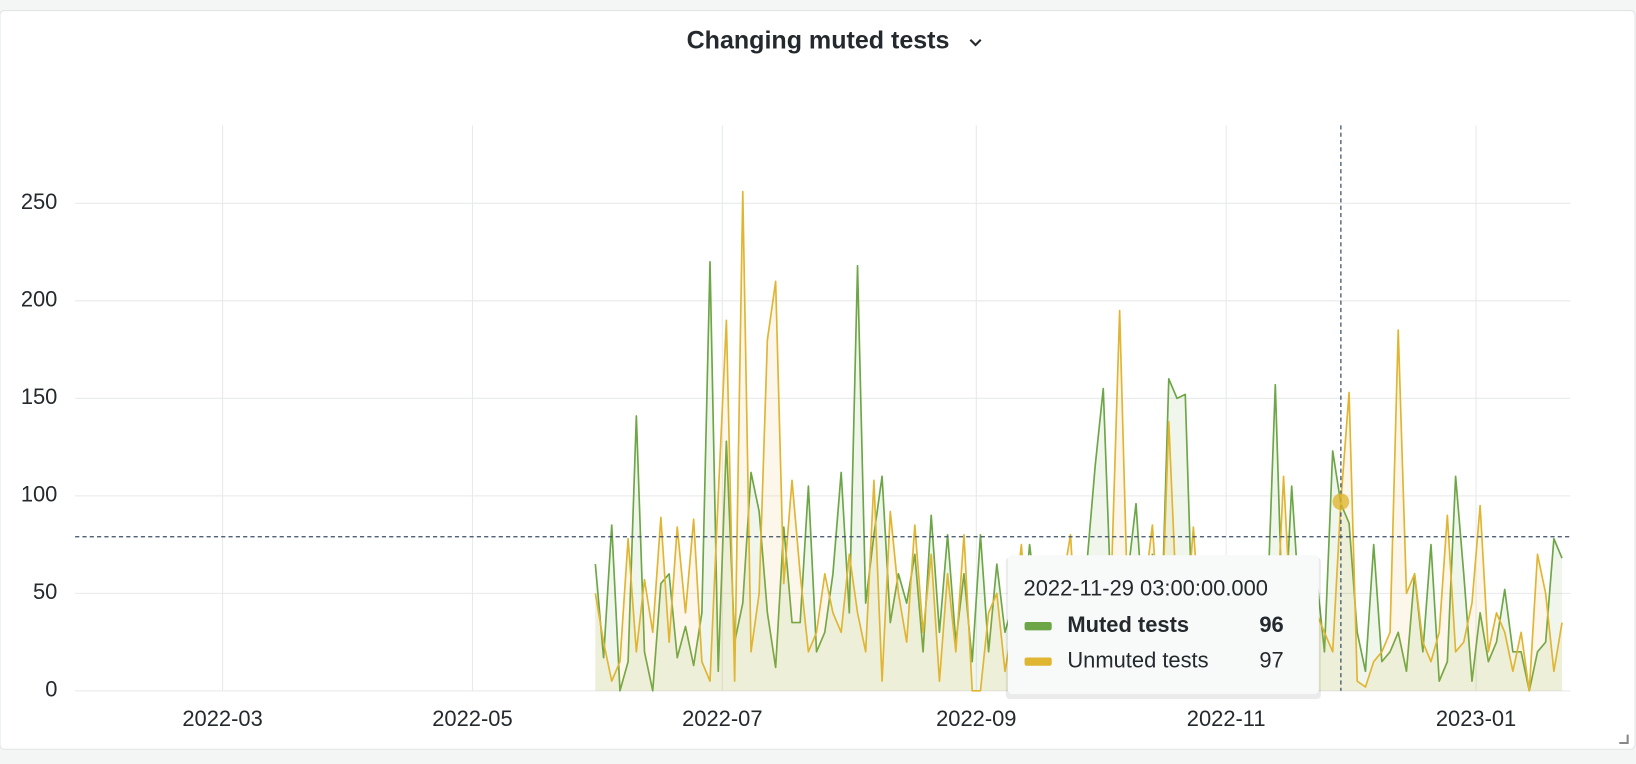 The width and height of the screenshot is (1636, 764). What do you see at coordinates (722, 718) in the screenshot?
I see `x-tick-label: 2022-07` at bounding box center [722, 718].